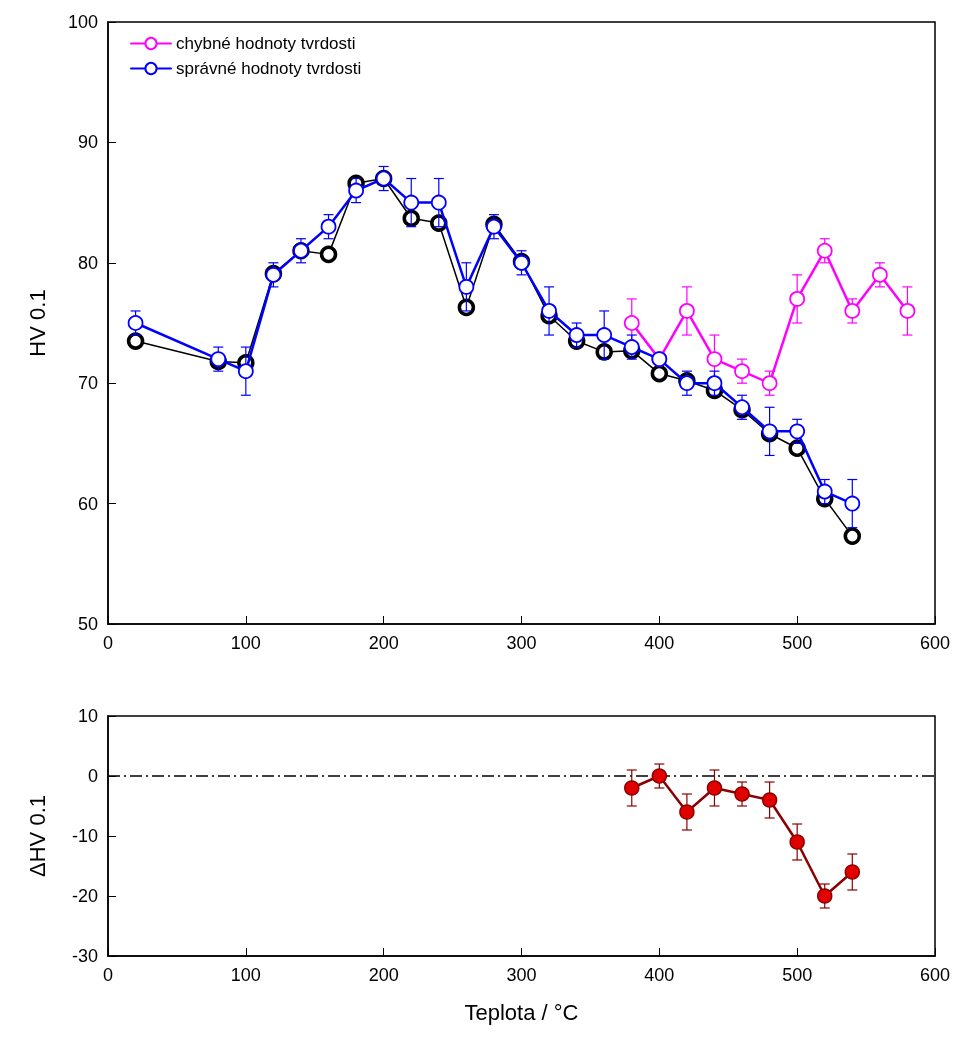  I want to click on y-tick-label: -10, so click(84, 836).